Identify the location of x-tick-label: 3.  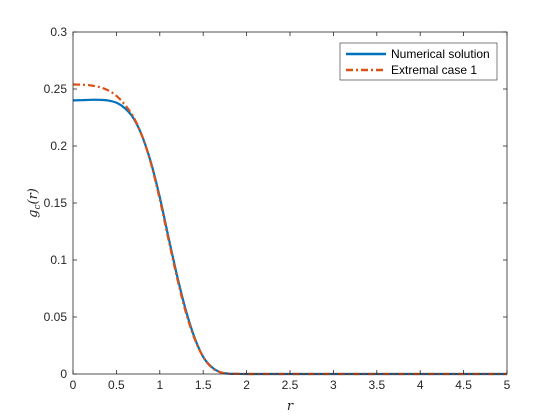
(333, 385).